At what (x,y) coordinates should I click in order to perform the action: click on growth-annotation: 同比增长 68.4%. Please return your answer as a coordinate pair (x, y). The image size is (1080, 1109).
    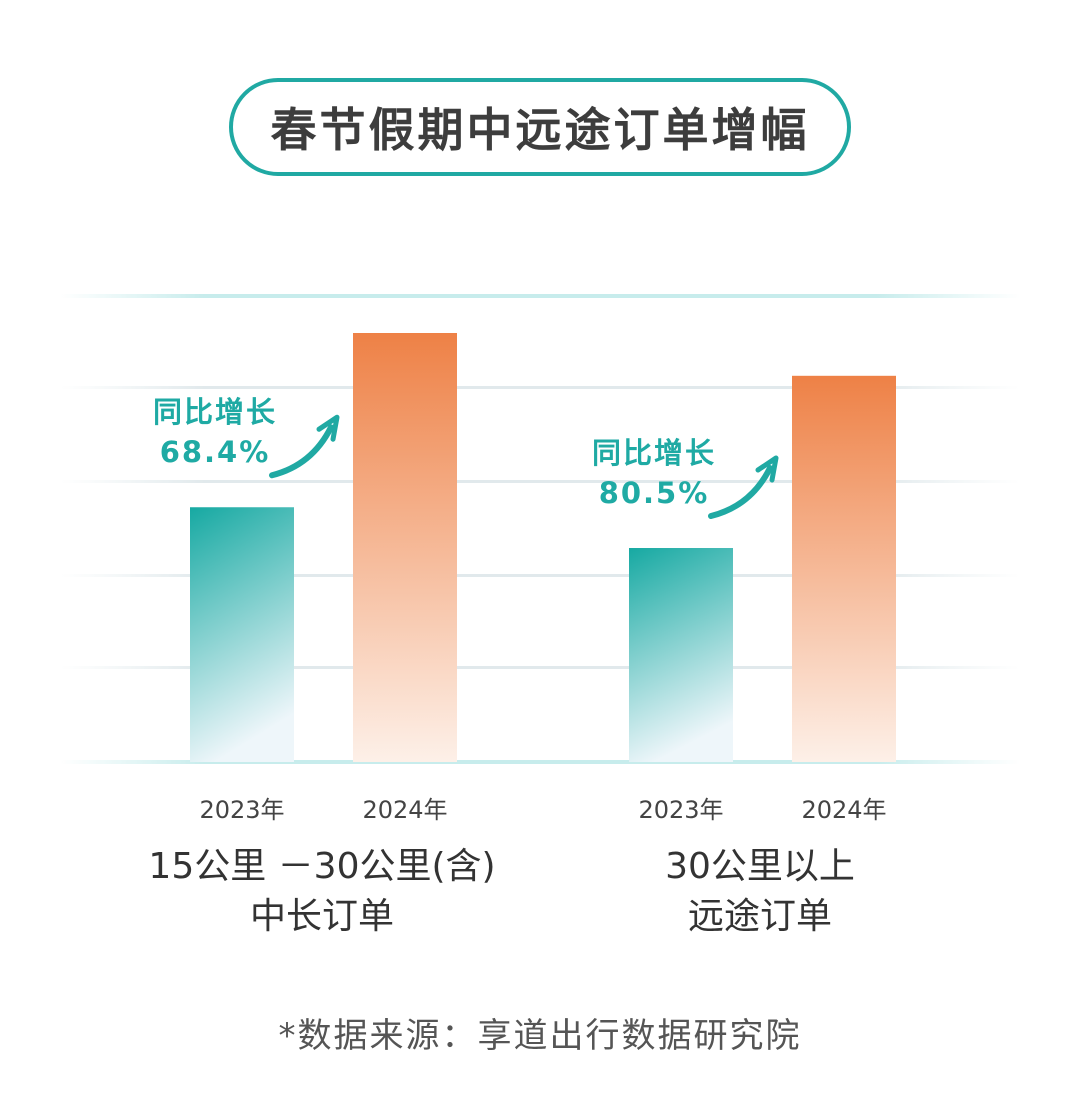
    Looking at the image, I should click on (215, 432).